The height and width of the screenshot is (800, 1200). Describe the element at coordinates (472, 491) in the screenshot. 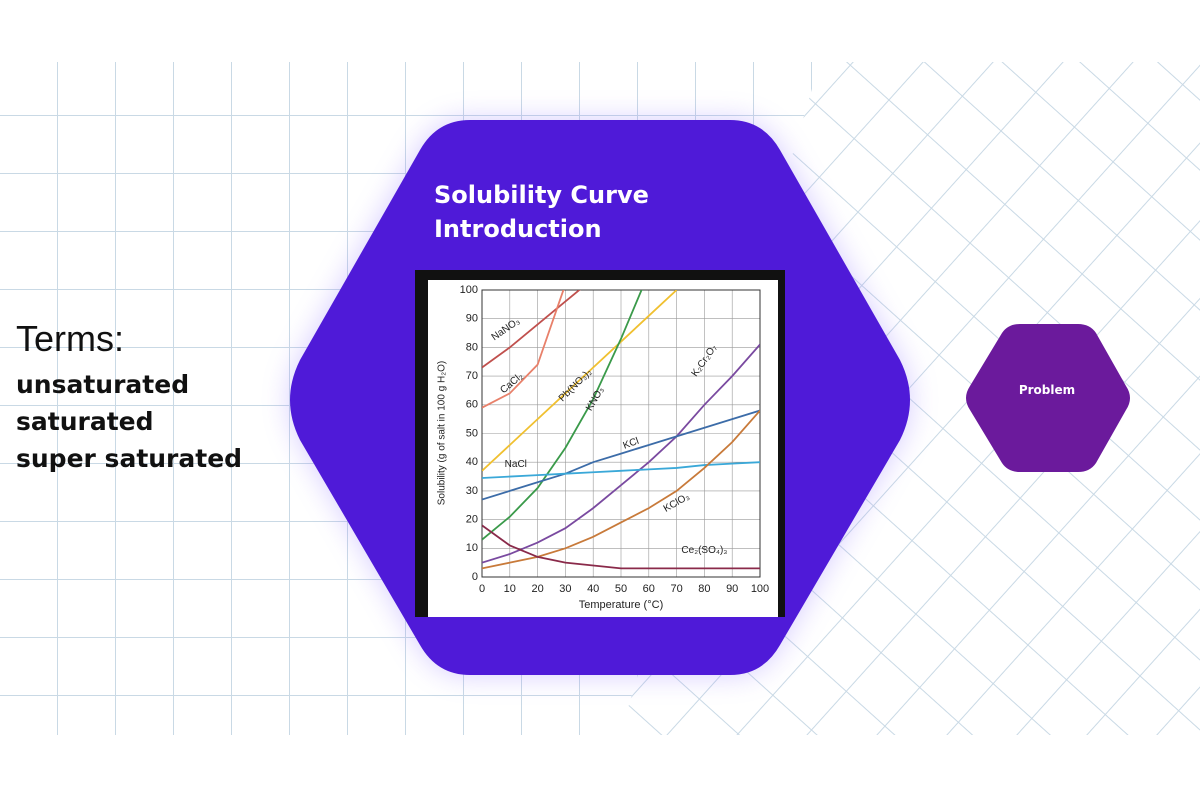

I see `y-tick-label: 30` at that location.